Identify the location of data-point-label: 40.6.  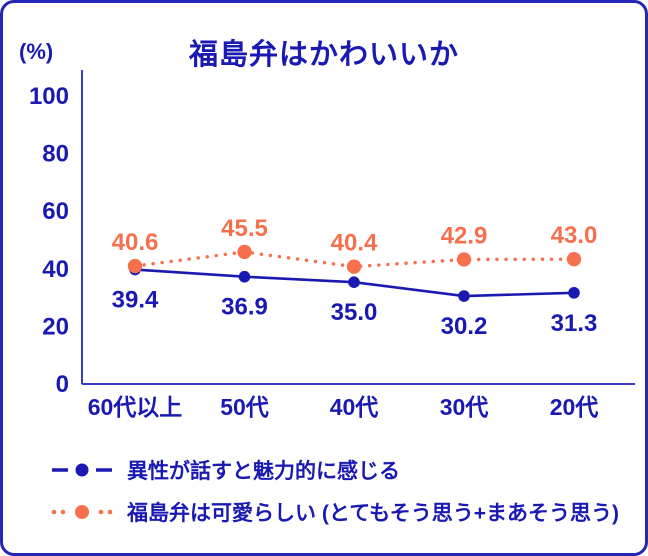
(135, 242).